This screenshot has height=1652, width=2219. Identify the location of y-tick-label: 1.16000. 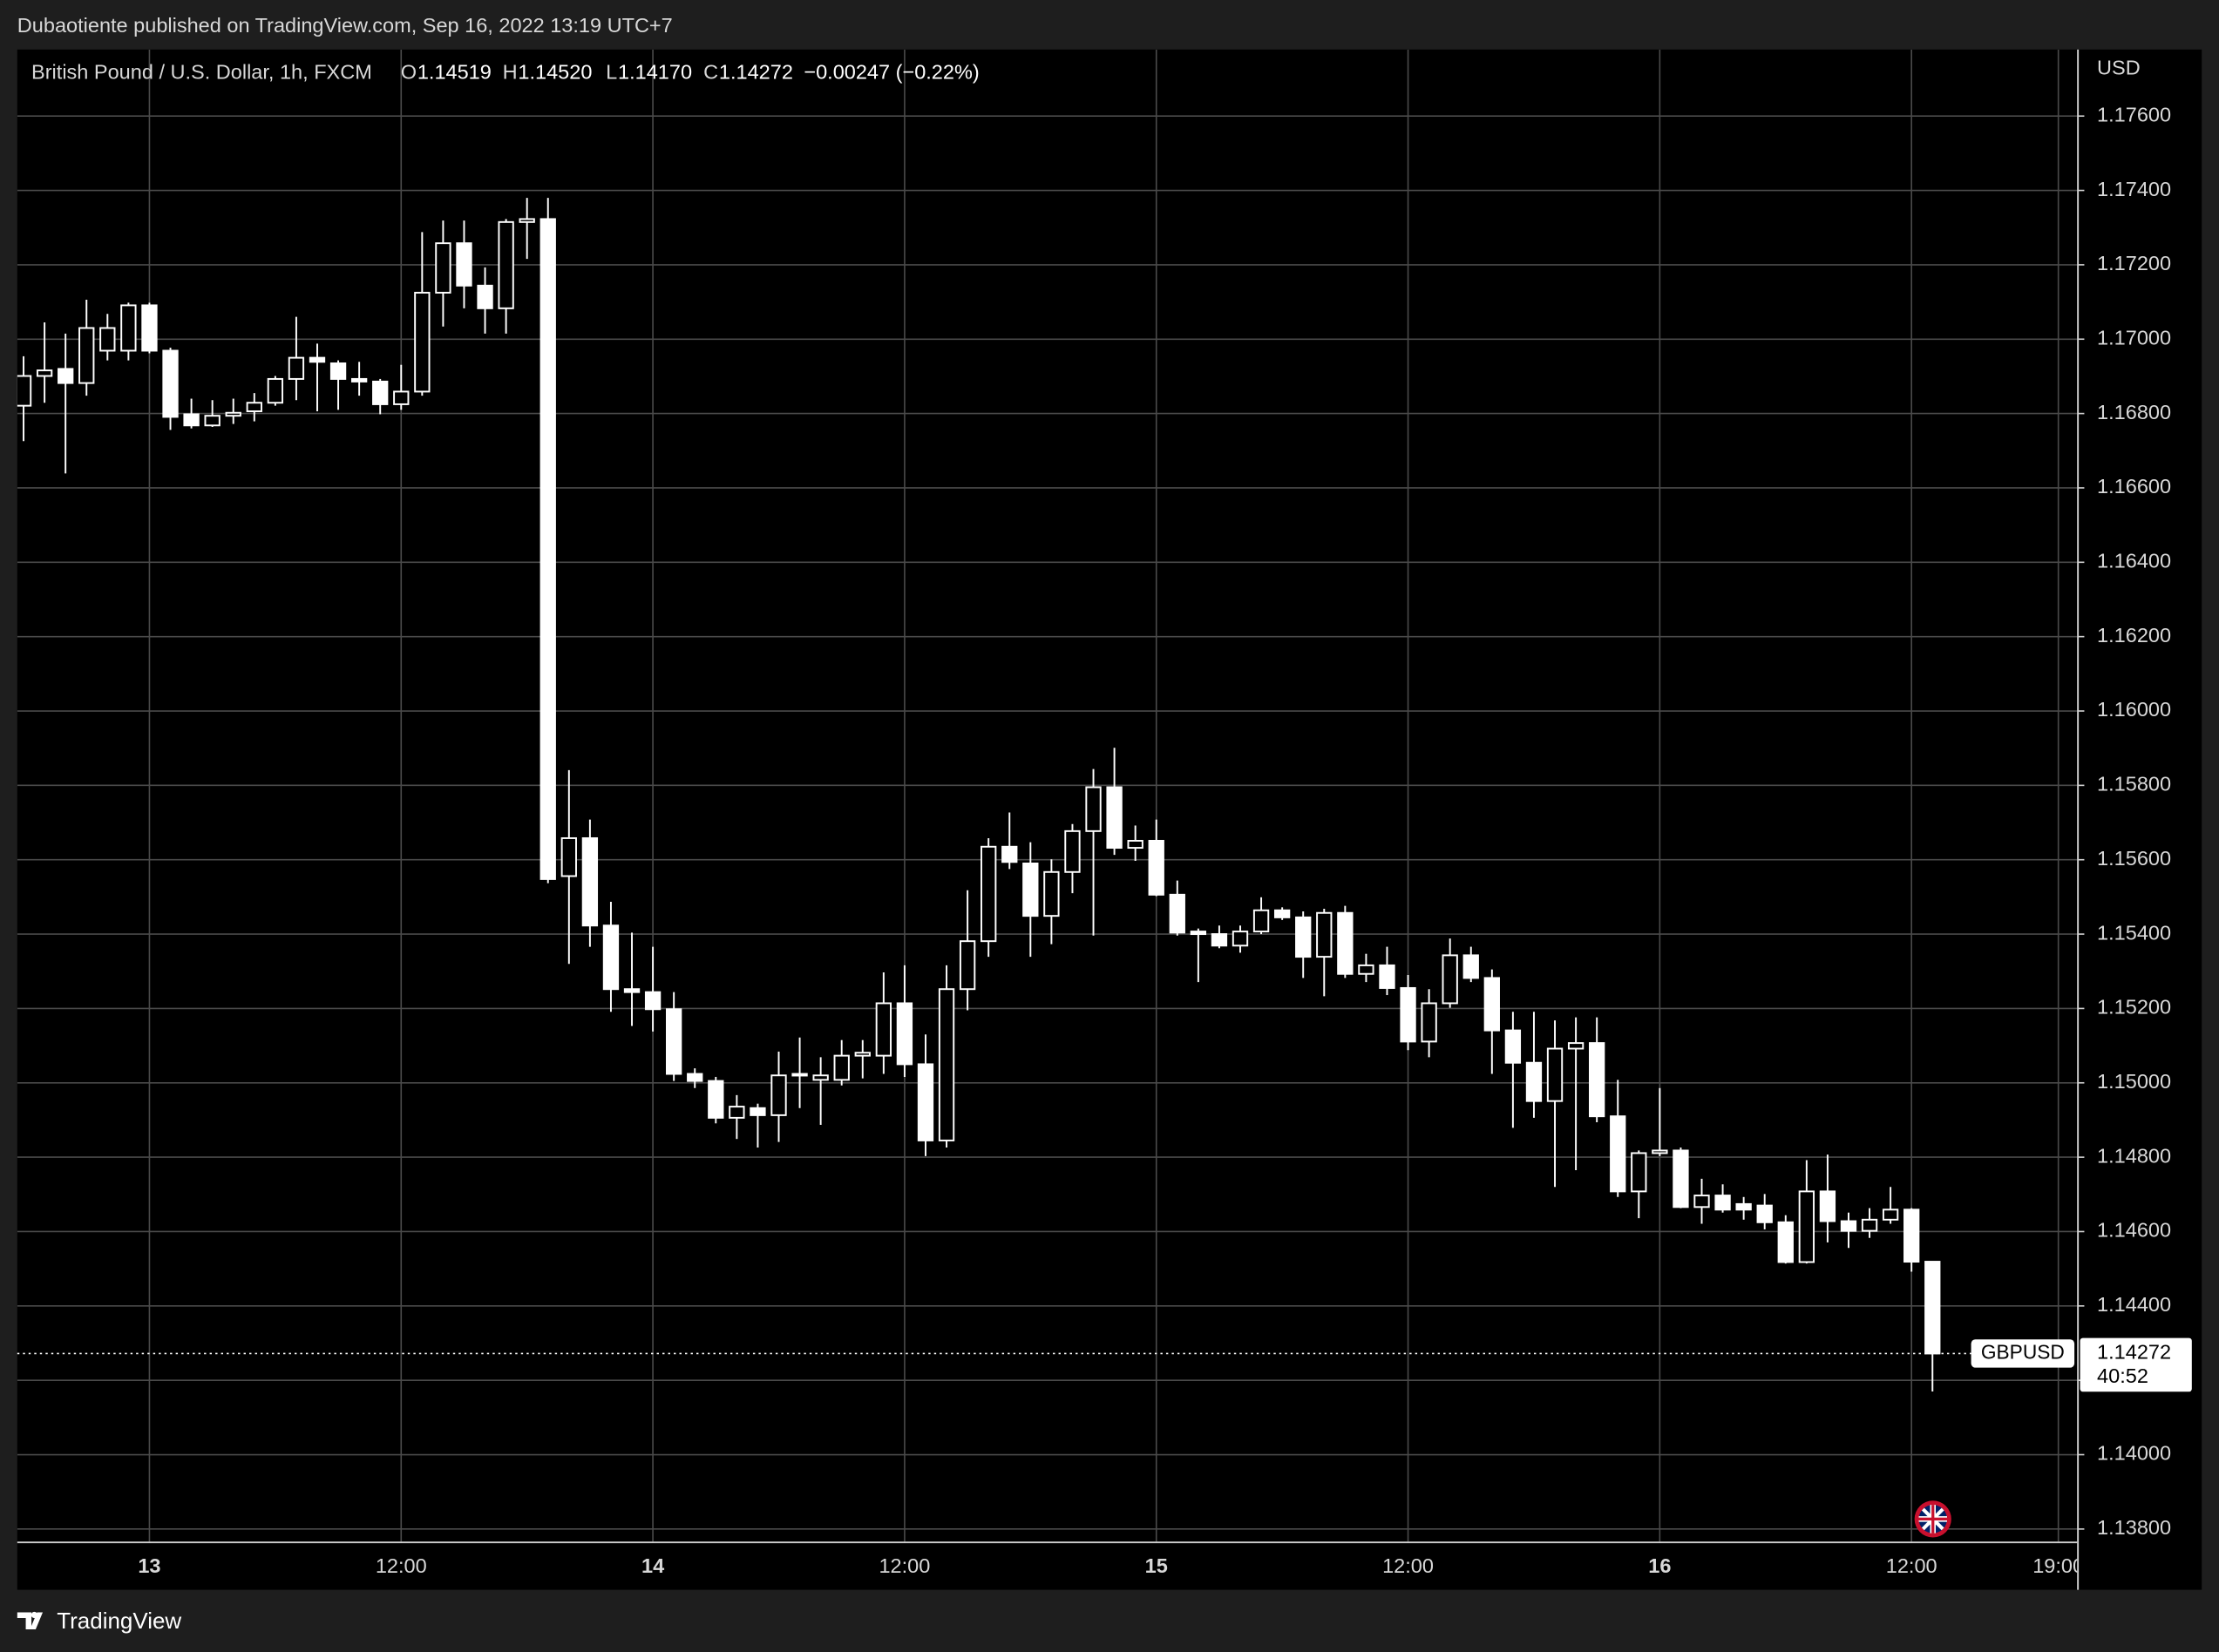
(2134, 709).